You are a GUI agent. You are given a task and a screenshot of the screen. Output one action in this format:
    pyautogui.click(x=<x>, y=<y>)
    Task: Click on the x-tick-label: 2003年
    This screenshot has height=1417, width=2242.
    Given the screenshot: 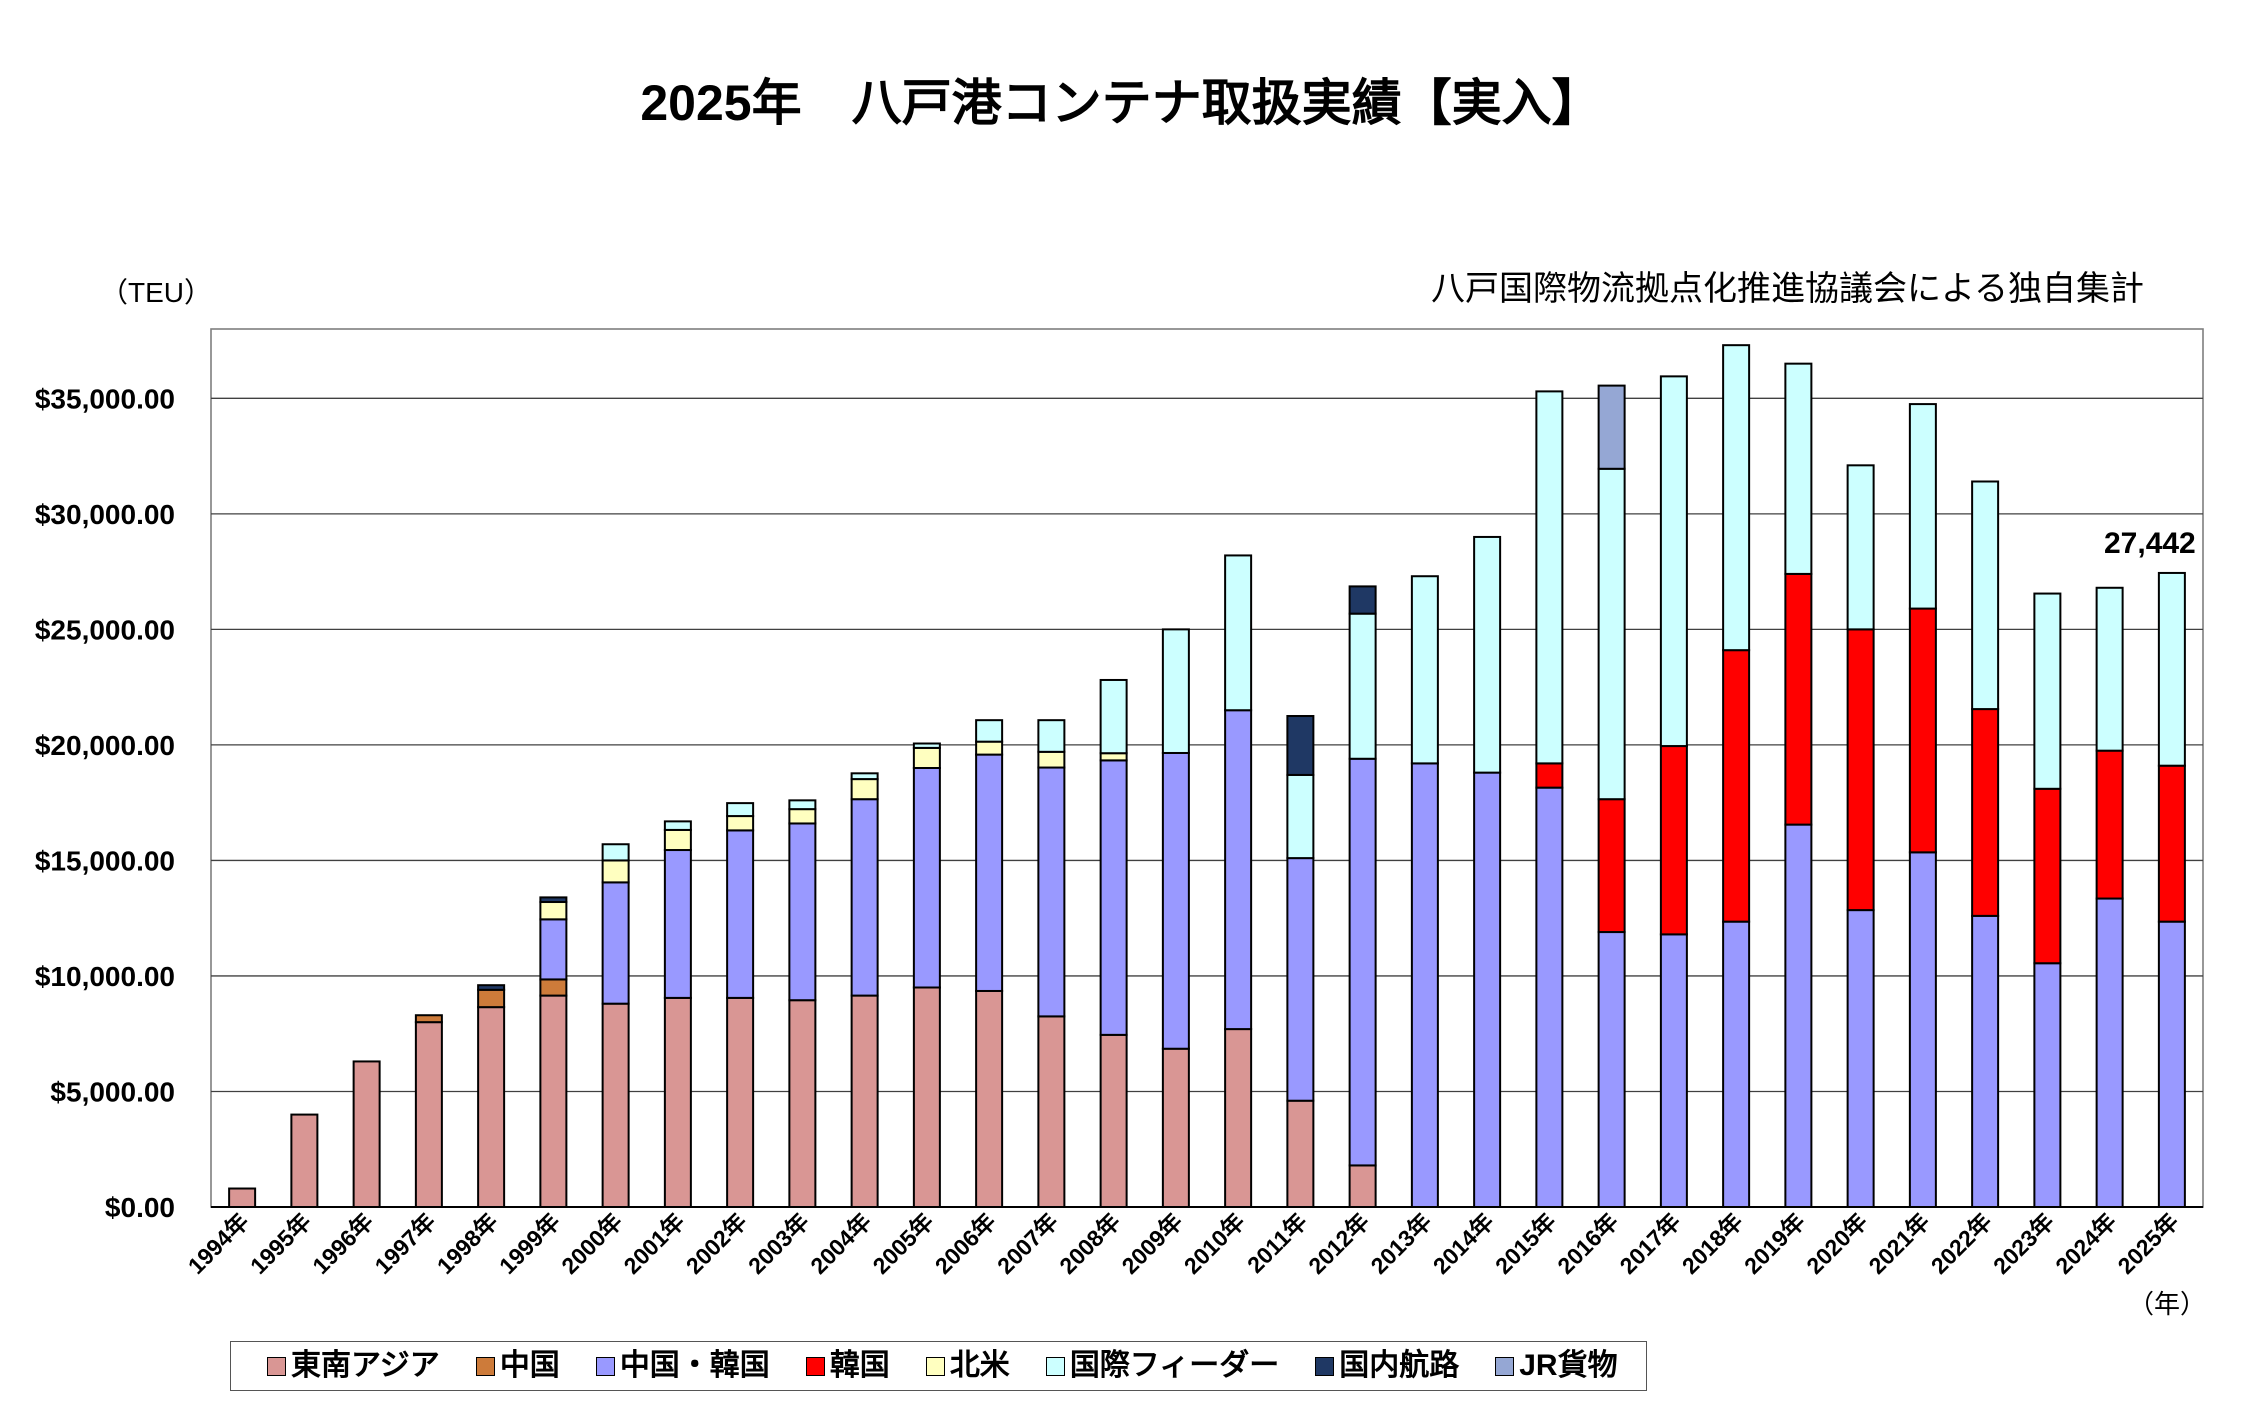 What is the action you would take?
    pyautogui.click(x=778, y=1243)
    